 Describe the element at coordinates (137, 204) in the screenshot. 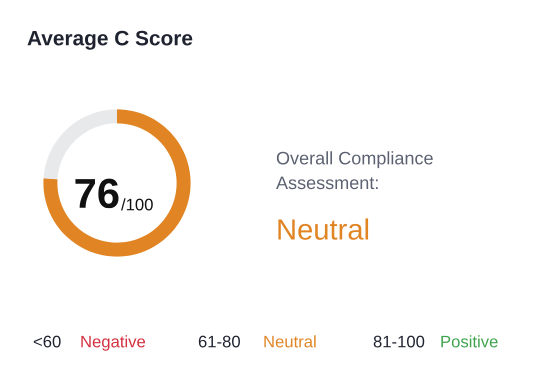

I see `text: /100` at that location.